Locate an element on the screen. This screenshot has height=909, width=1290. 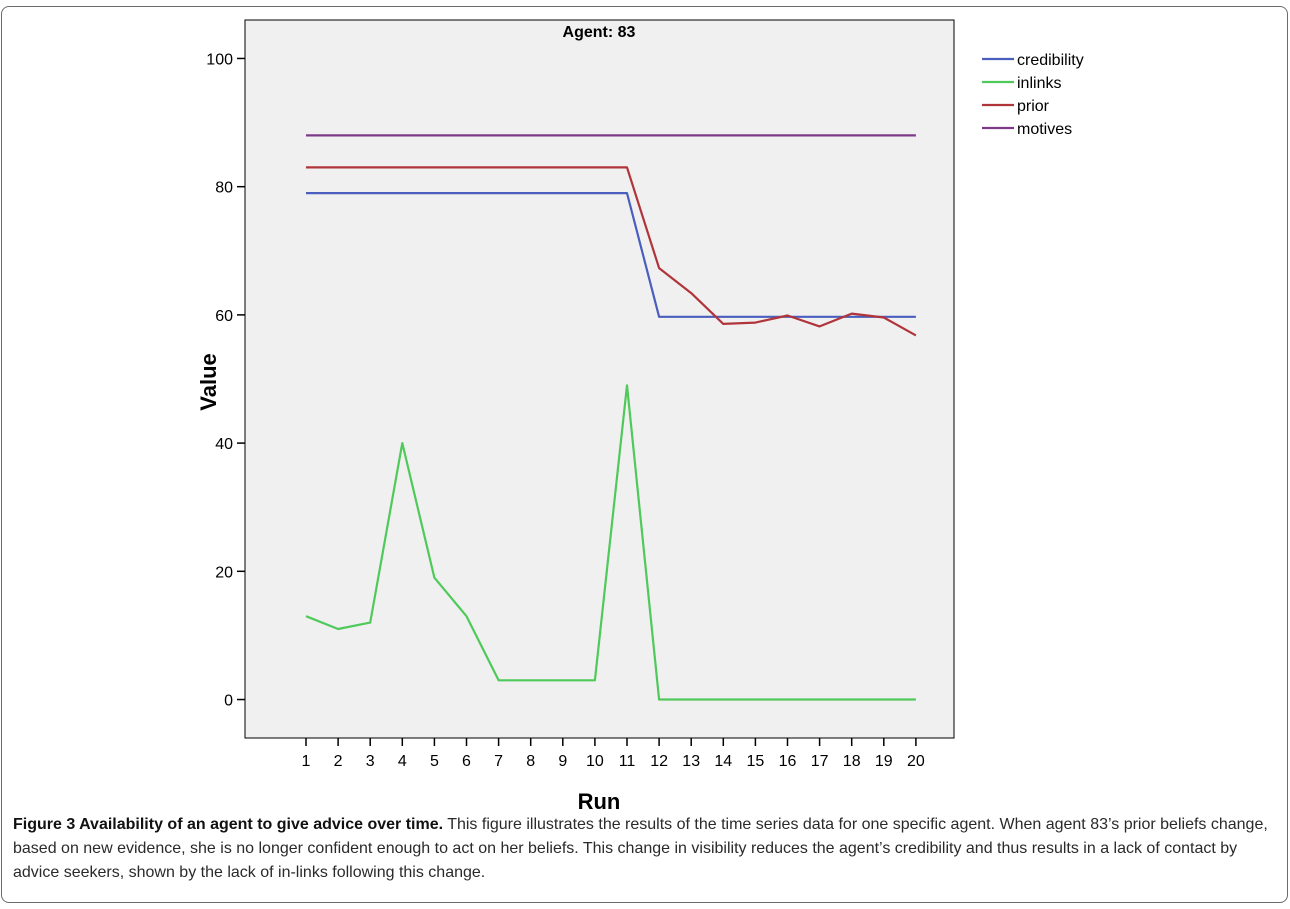
y-tick-label: 40 is located at coordinates (224, 444).